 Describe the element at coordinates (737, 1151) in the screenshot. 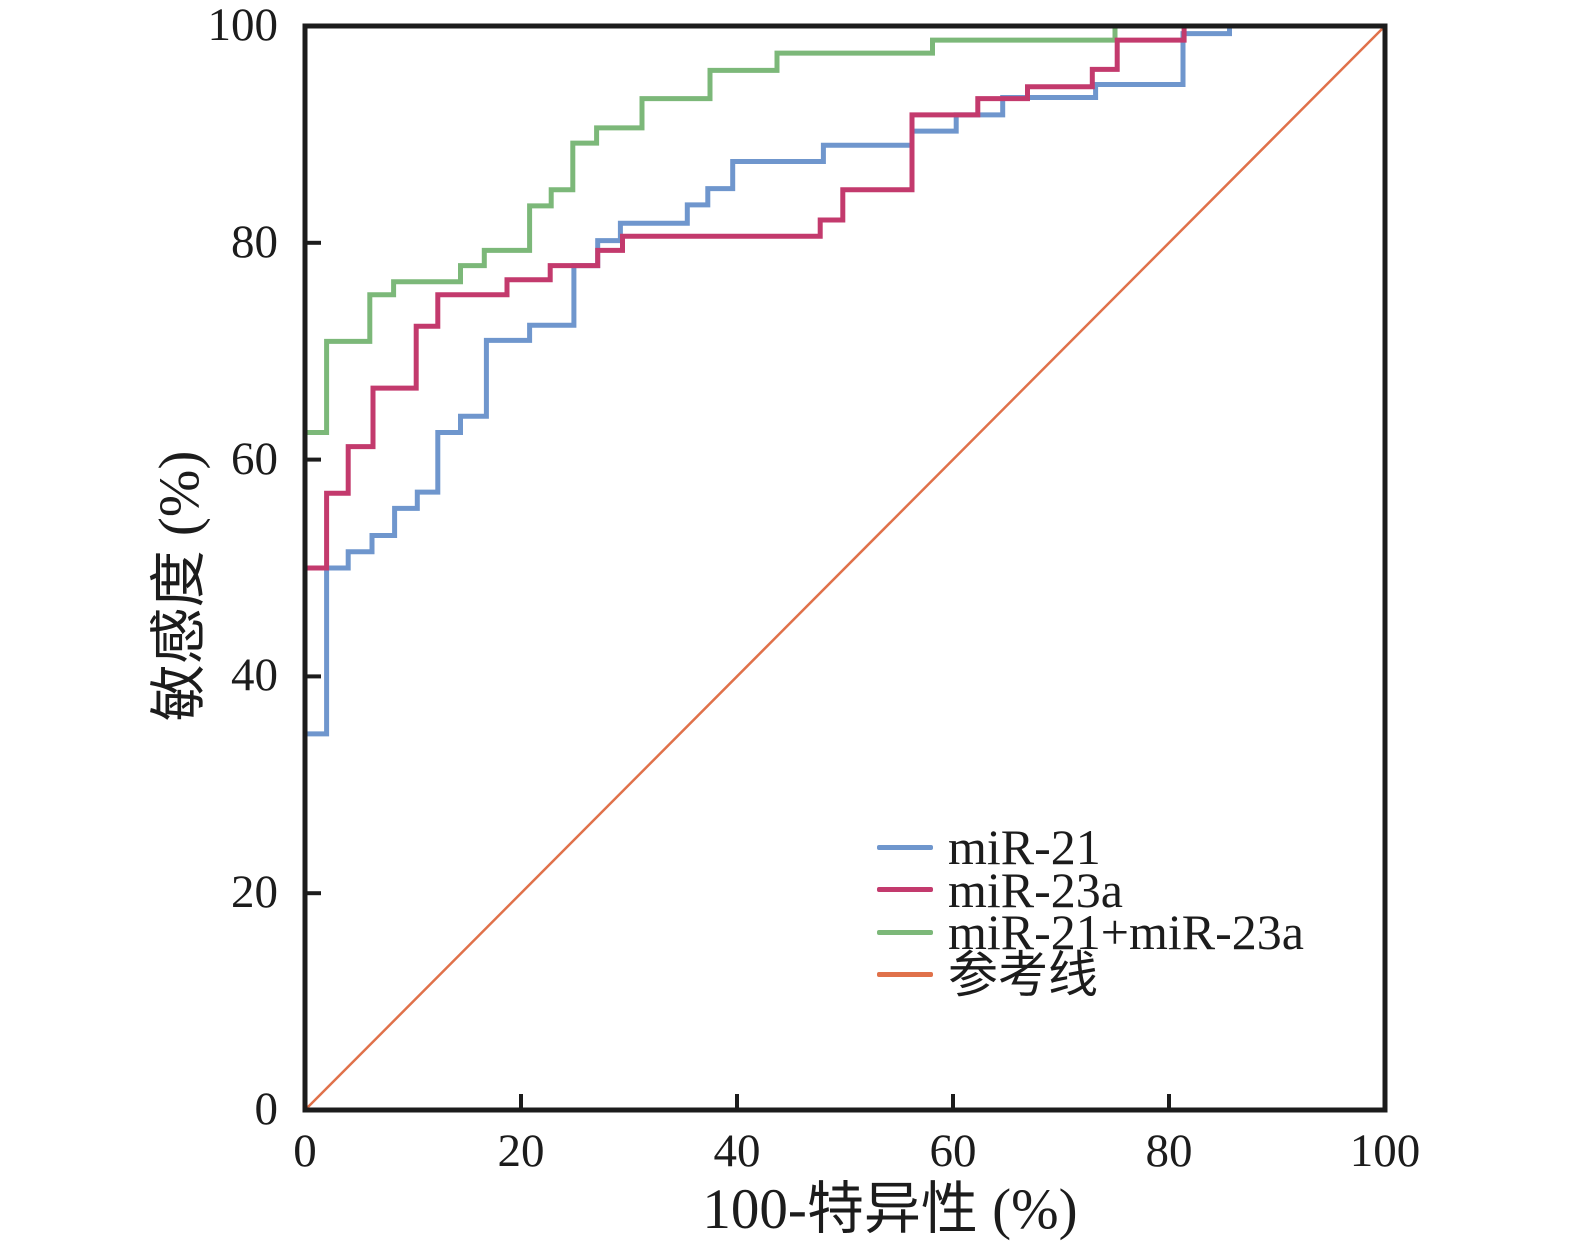

I see `x-tick-label: 40` at that location.